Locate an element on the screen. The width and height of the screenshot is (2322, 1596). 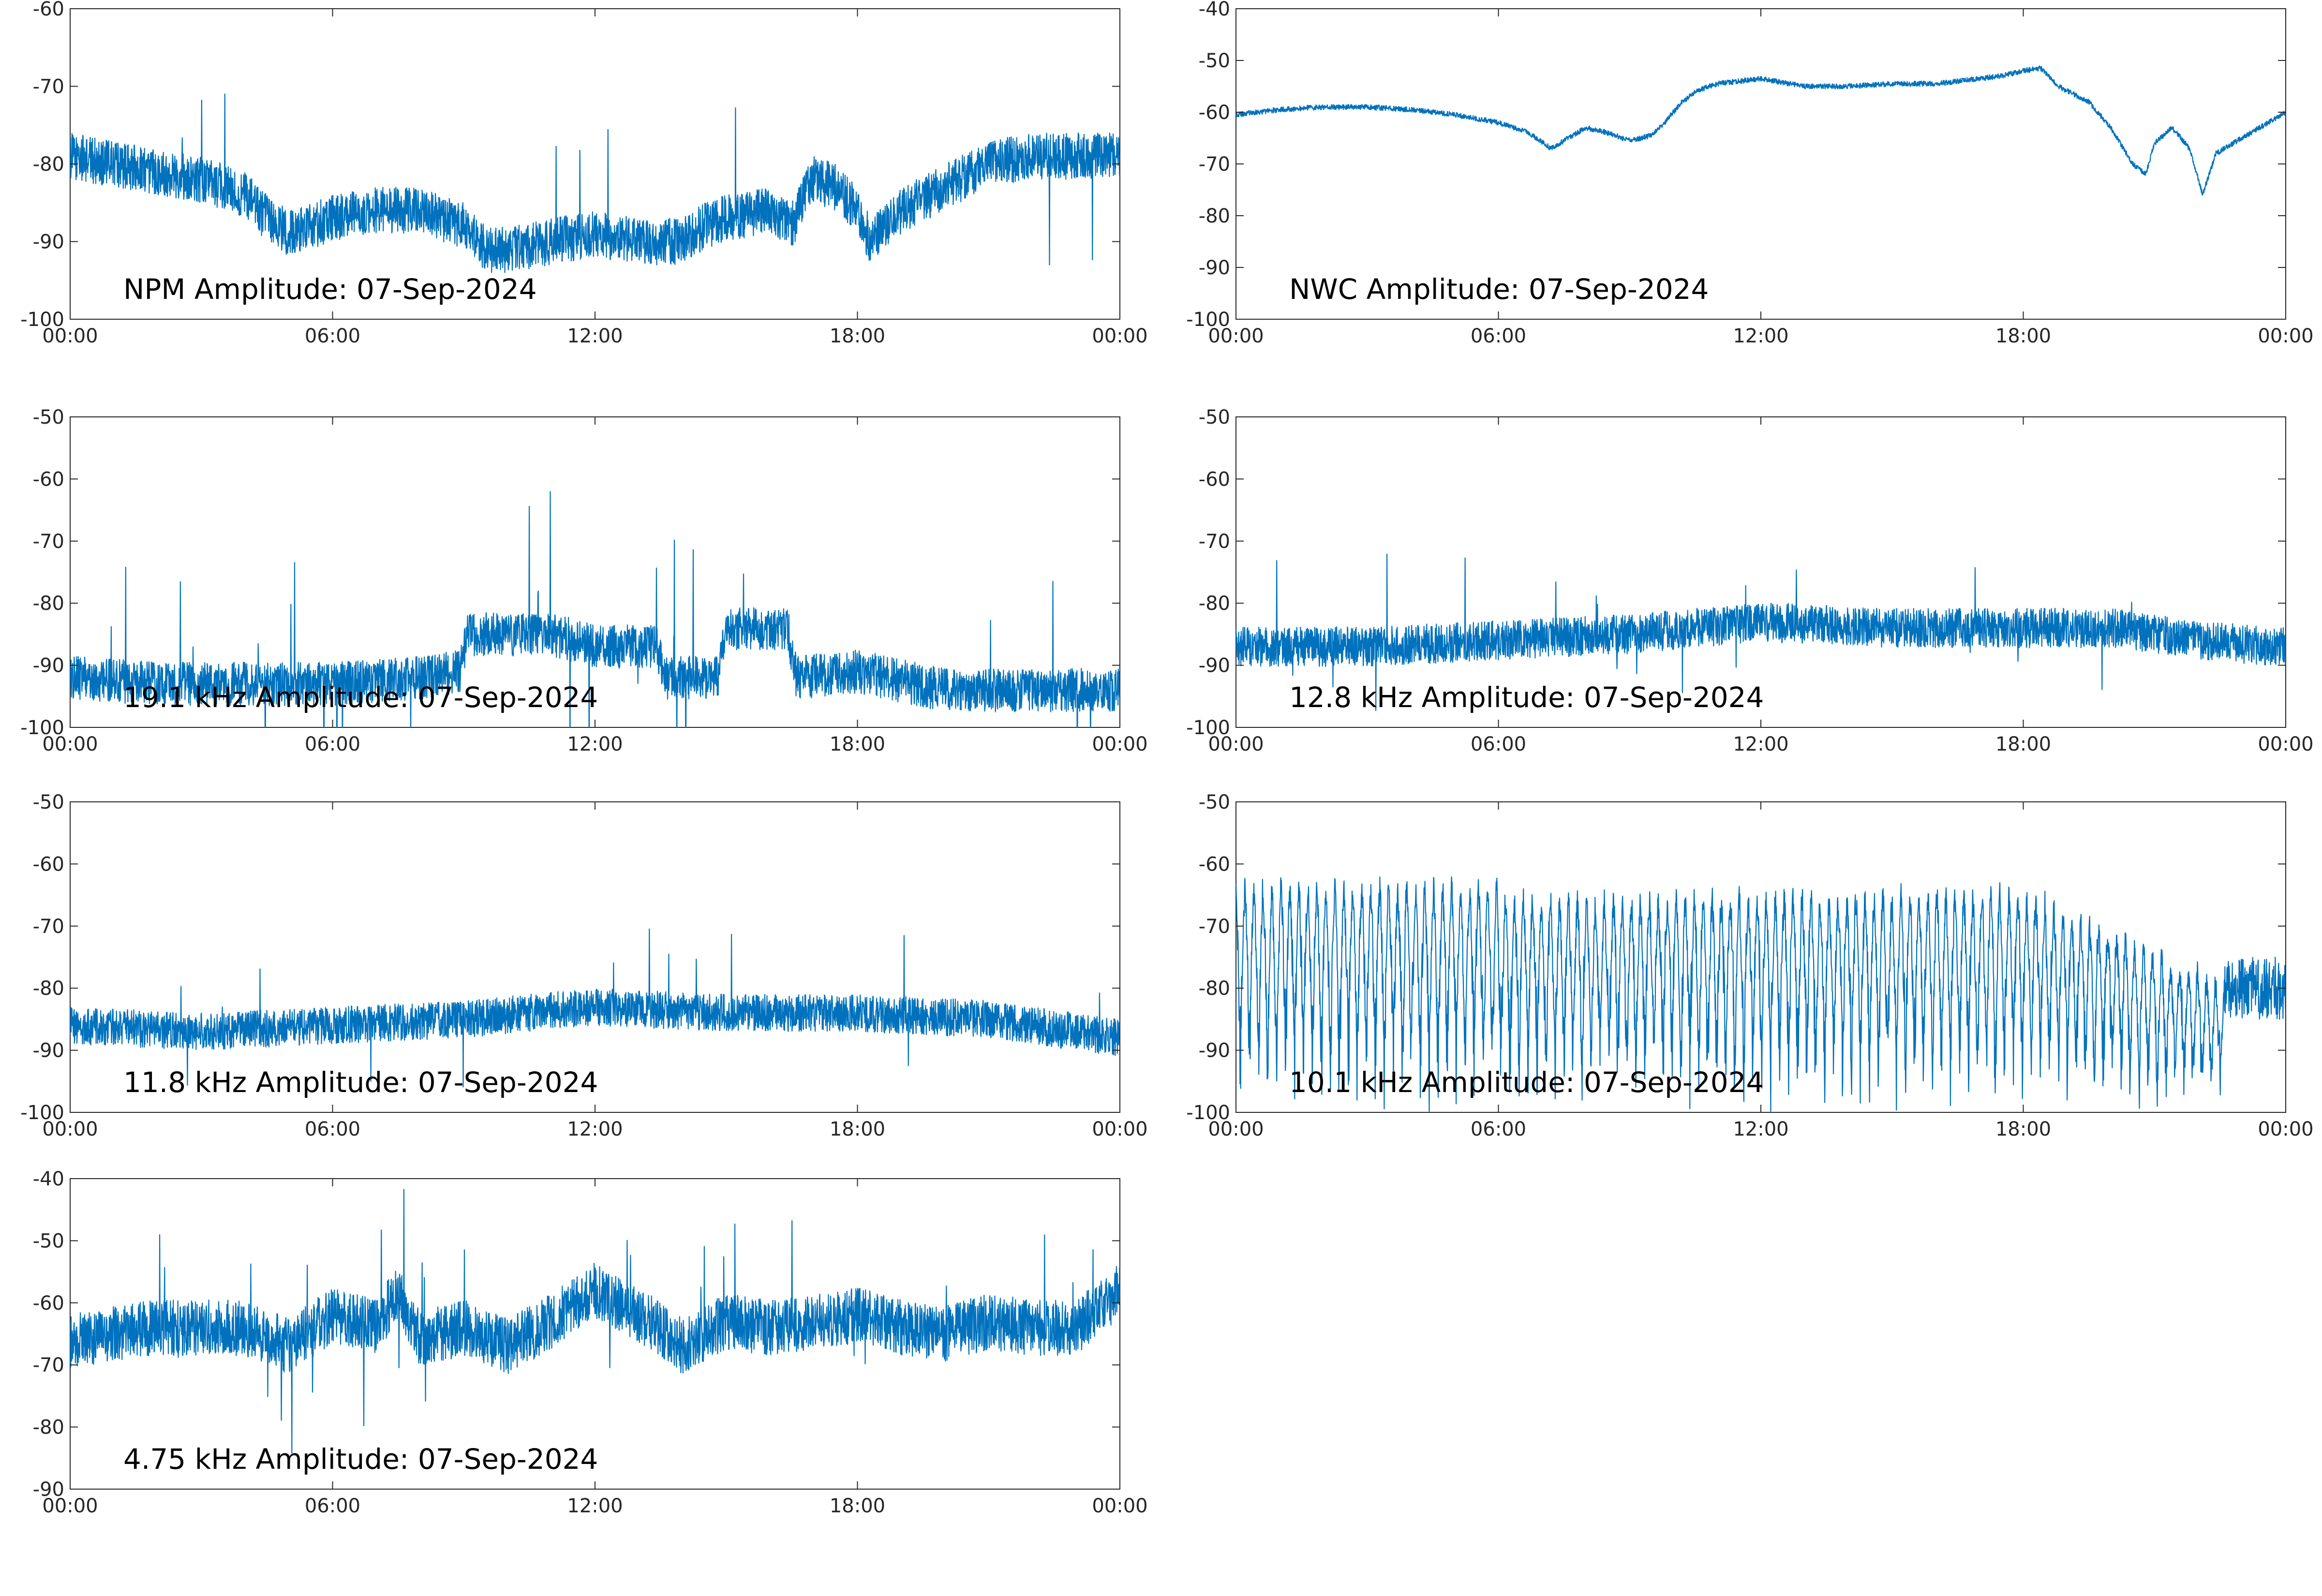
panel-title: 4.75 kHz Amplitude: 07-Sep-2024 is located at coordinates (360, 1459).